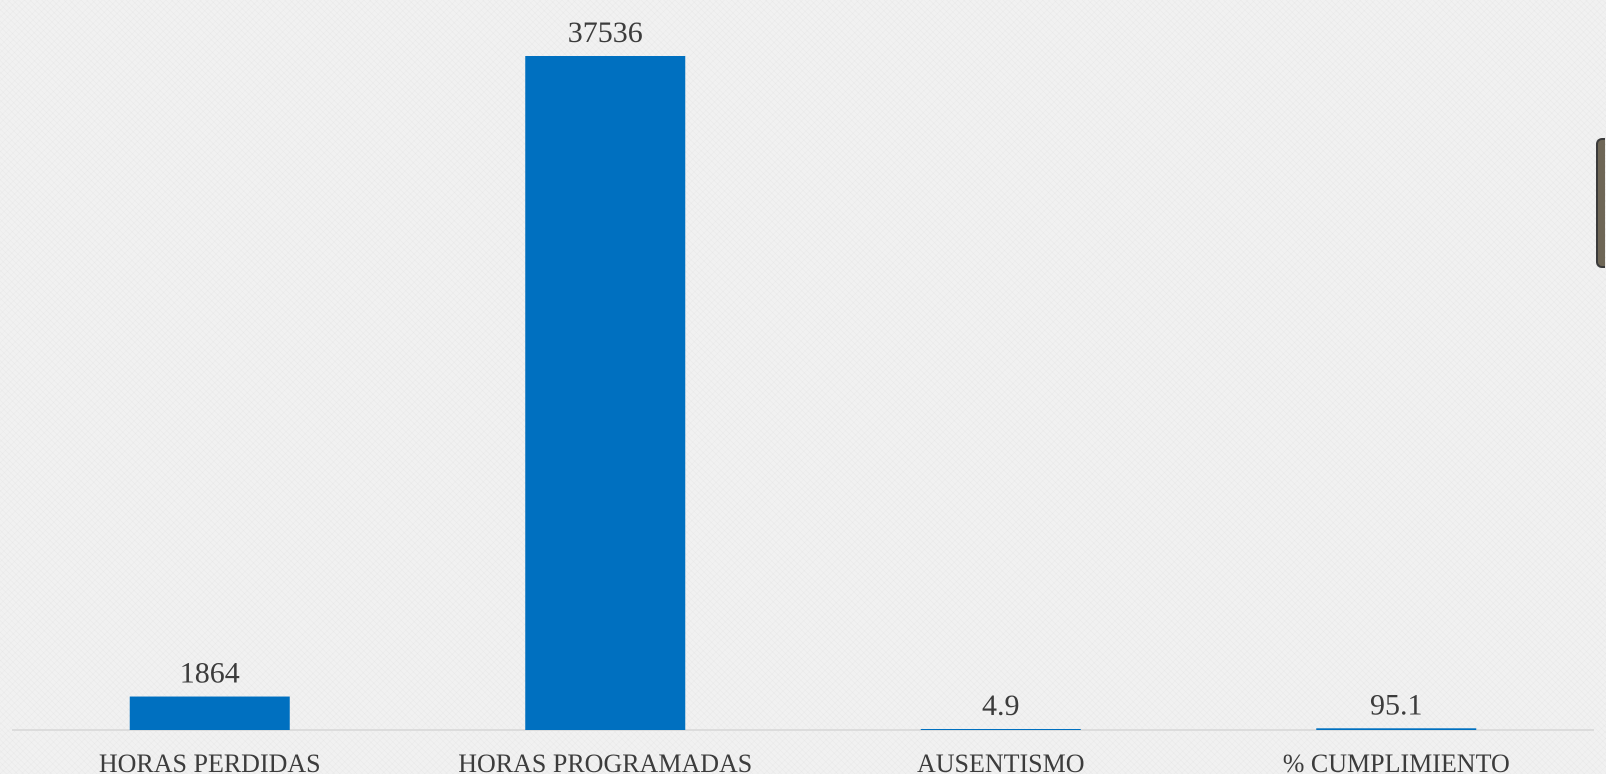 This screenshot has height=774, width=1606. I want to click on category-label-3: % CUMPLIMIENTO, so click(1396, 761).